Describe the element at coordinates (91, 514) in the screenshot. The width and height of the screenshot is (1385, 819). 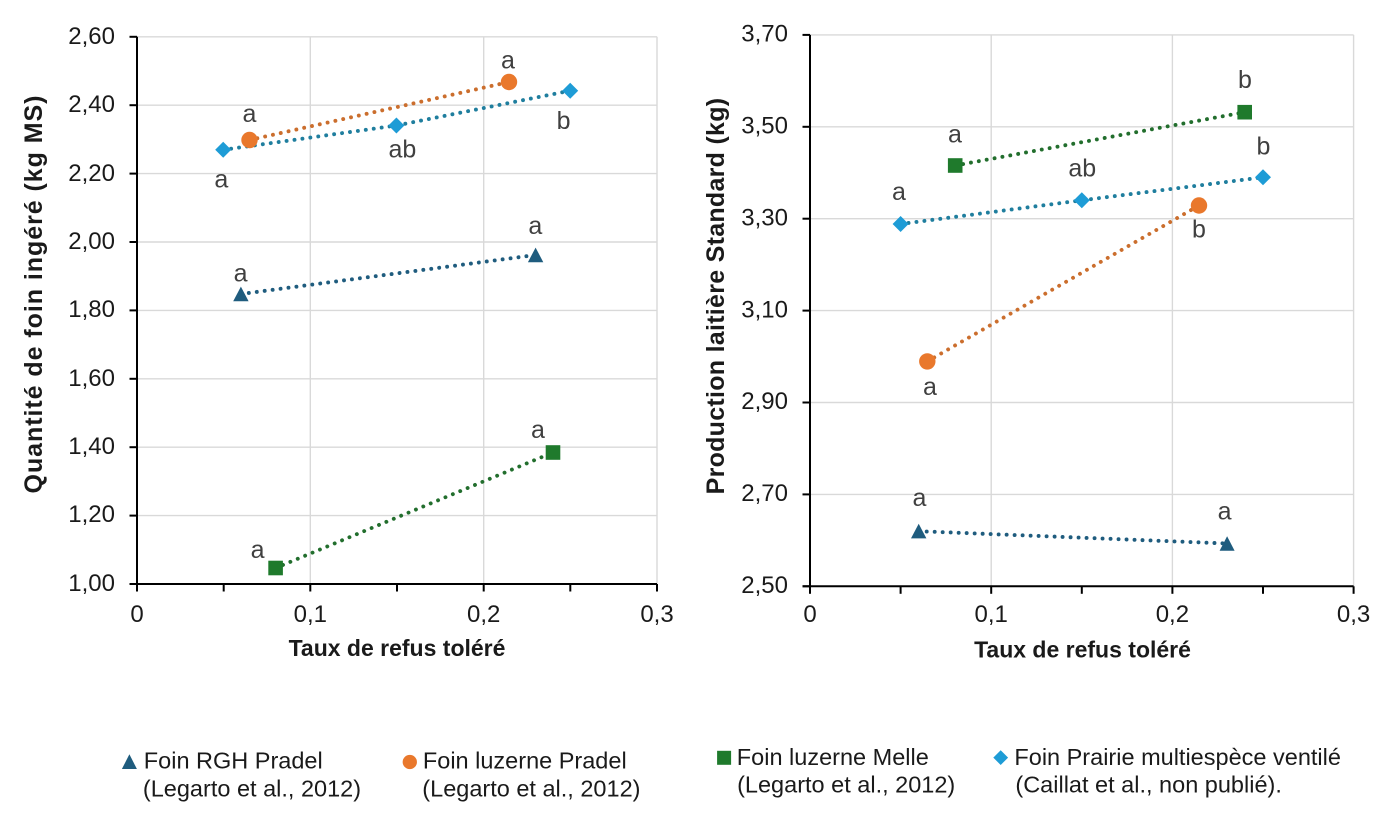
I see `svg-text: 1,20` at that location.